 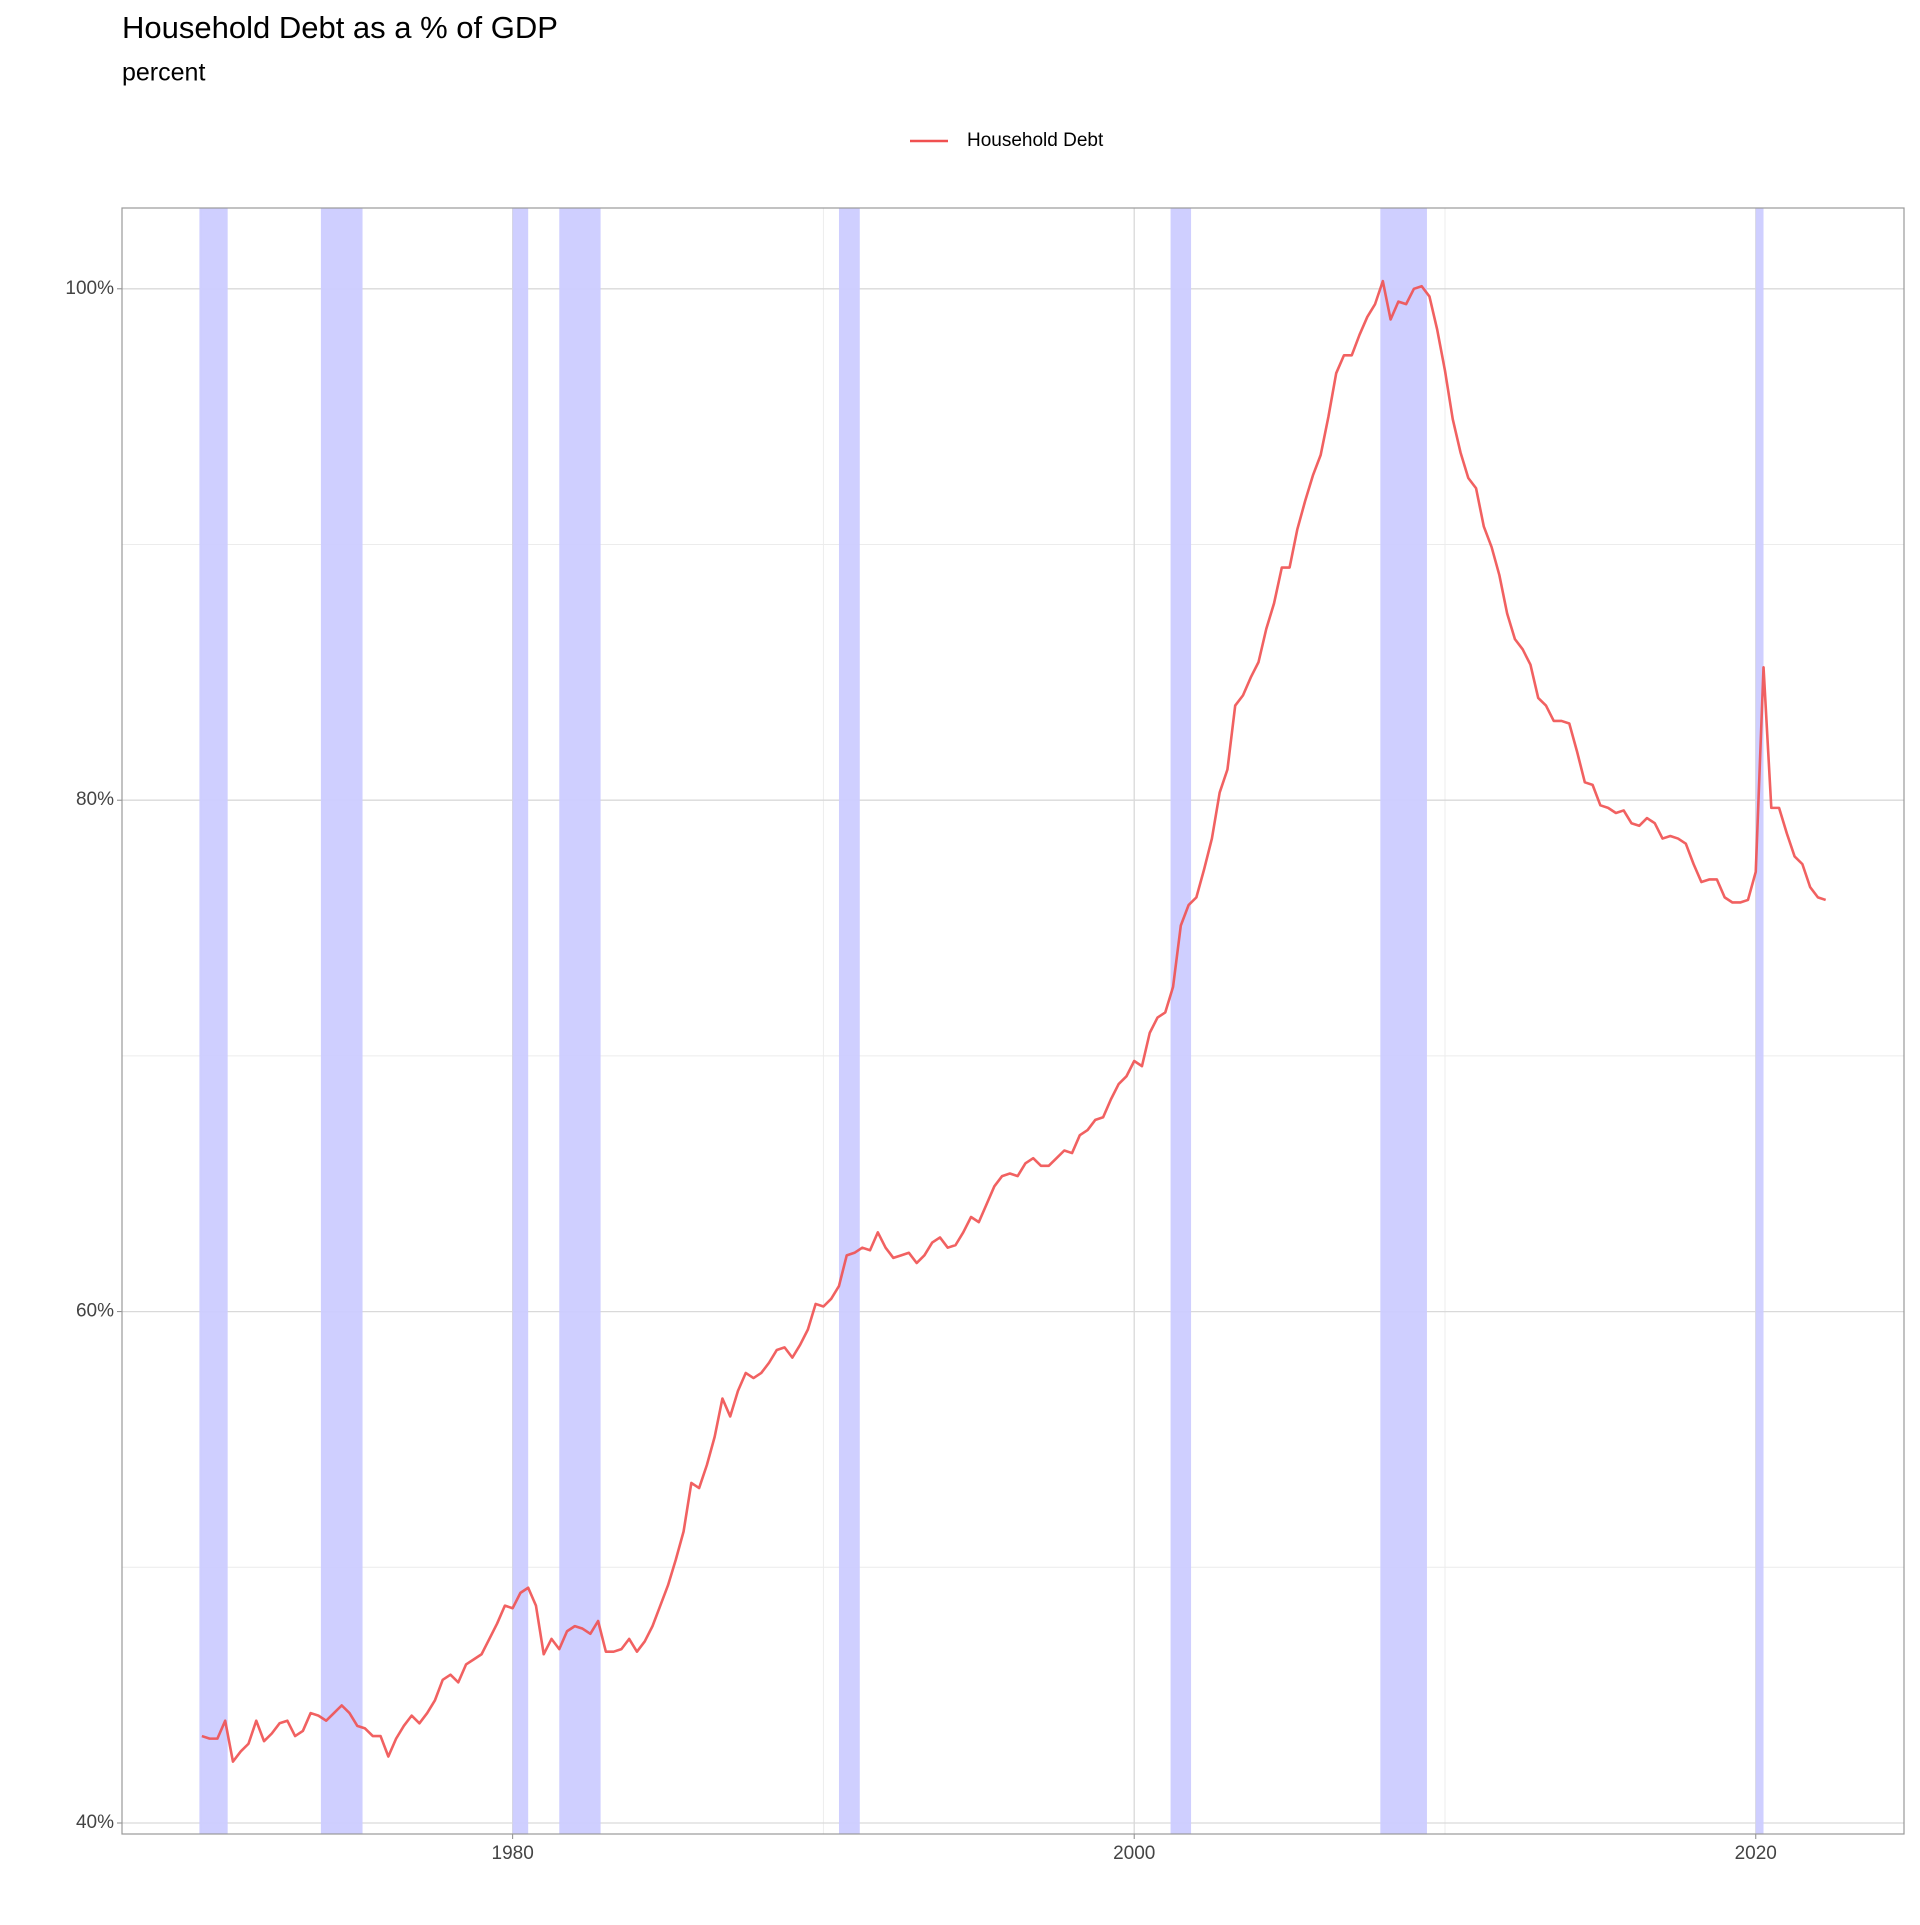 What do you see at coordinates (340, 27) in the screenshot?
I see `chart-title: Household Debt as a % of GDP` at bounding box center [340, 27].